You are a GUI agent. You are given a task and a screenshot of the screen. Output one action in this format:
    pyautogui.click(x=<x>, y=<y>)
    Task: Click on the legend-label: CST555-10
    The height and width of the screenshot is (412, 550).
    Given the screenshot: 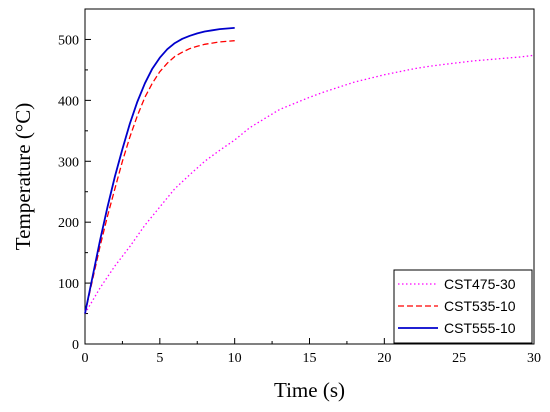 What is the action you would take?
    pyautogui.click(x=480, y=328)
    